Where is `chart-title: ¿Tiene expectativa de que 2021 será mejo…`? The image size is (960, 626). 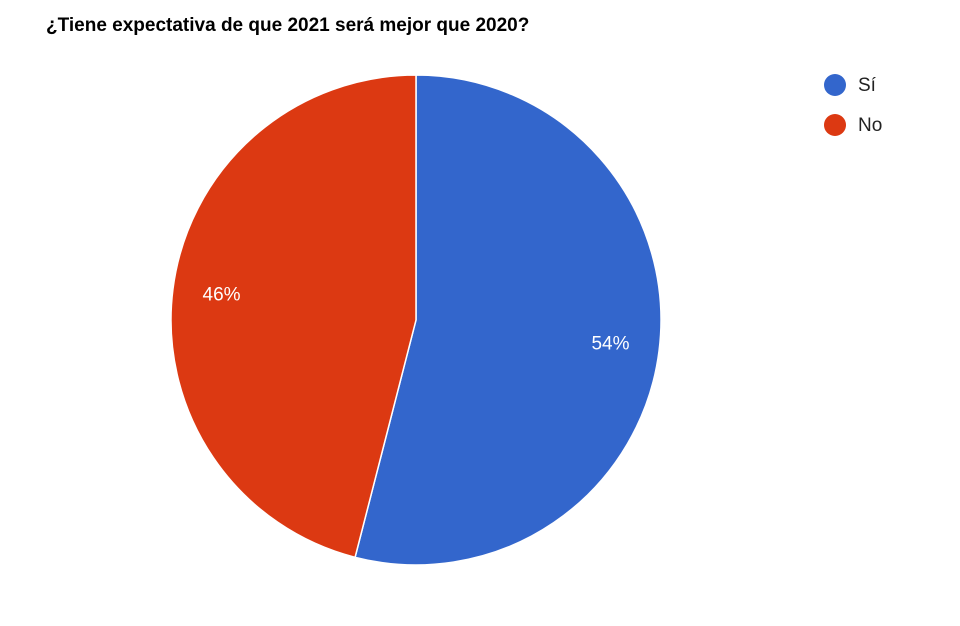
chart-title: ¿Tiene expectativa de que 2021 será mejo… is located at coordinates (287, 25).